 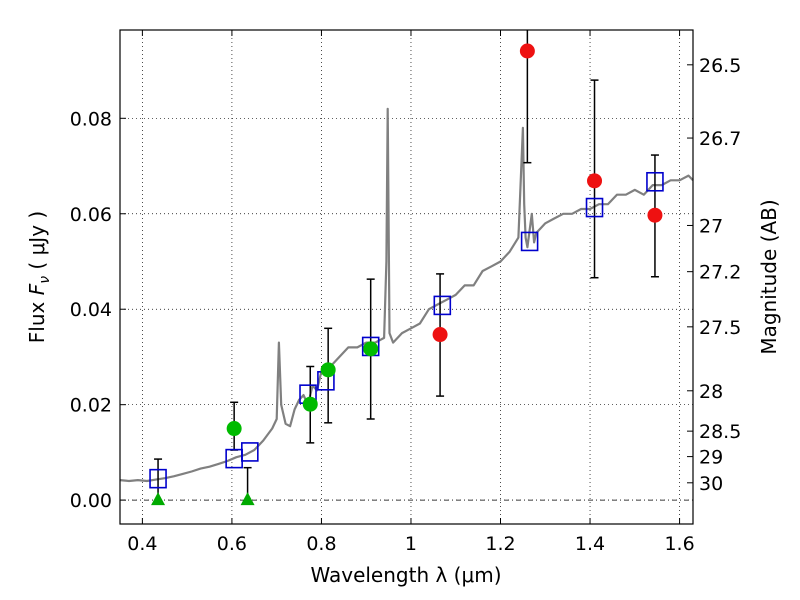 What do you see at coordinates (405, 575) in the screenshot?
I see `x-axis-title: Wavelength λ (μm)` at bounding box center [405, 575].